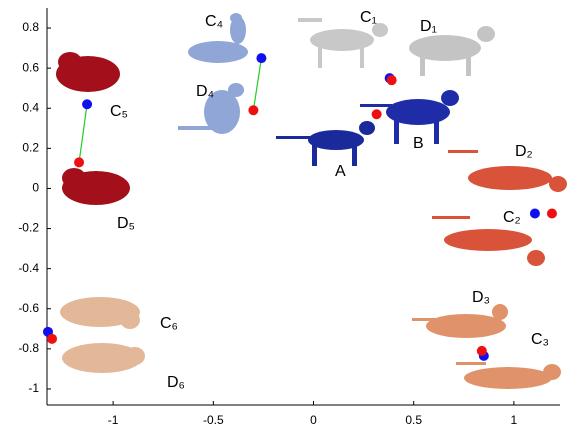 This screenshot has height=429, width=574. What do you see at coordinates (514, 420) in the screenshot?
I see `x-tick-label: 1` at bounding box center [514, 420].